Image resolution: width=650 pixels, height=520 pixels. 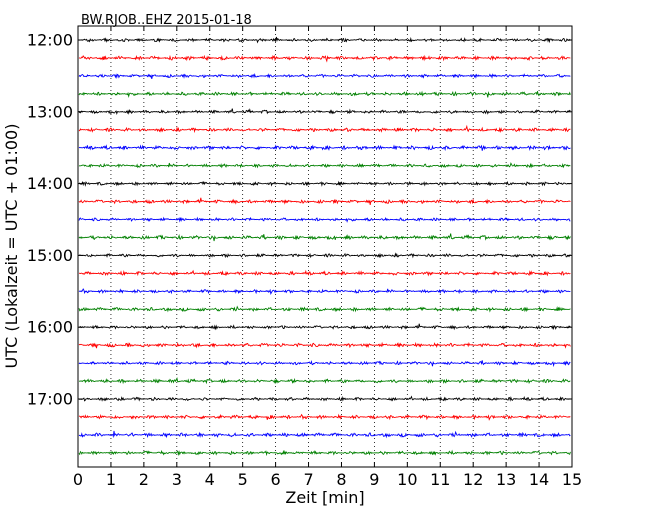 What do you see at coordinates (539, 479) in the screenshot?
I see `x-tick-label: 14` at bounding box center [539, 479].